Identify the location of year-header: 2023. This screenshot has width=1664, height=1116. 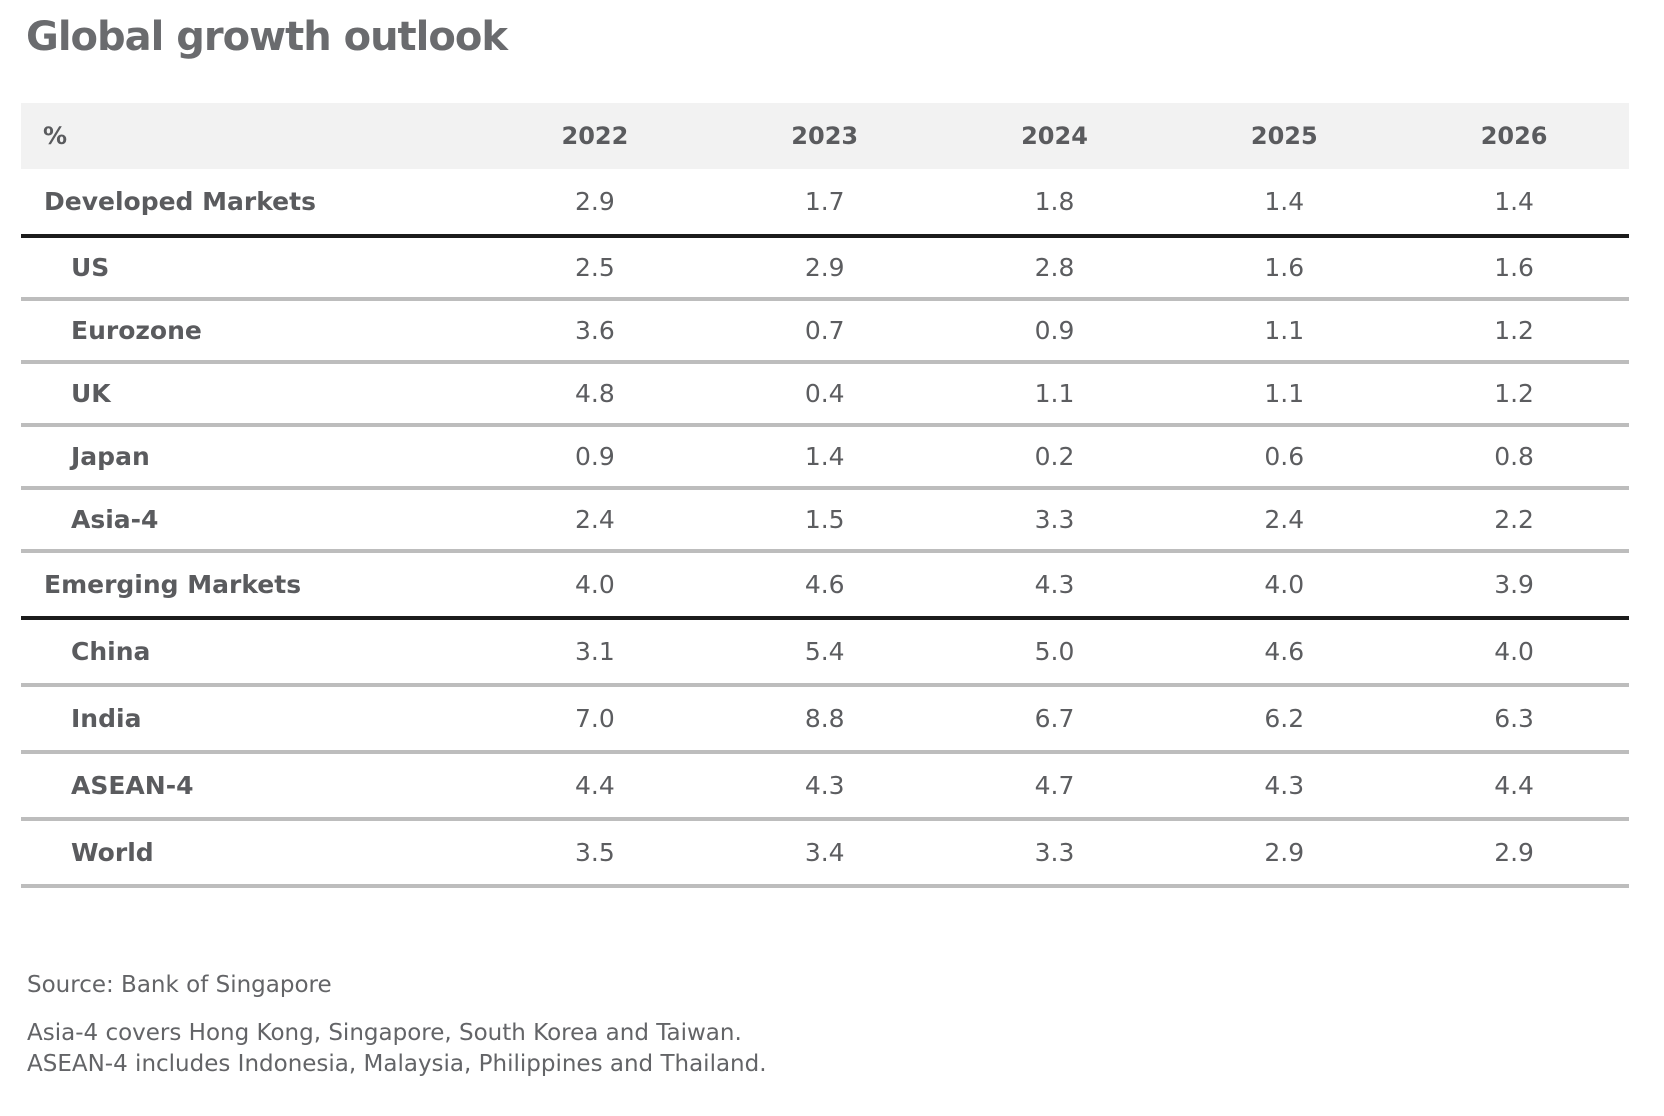
(825, 136).